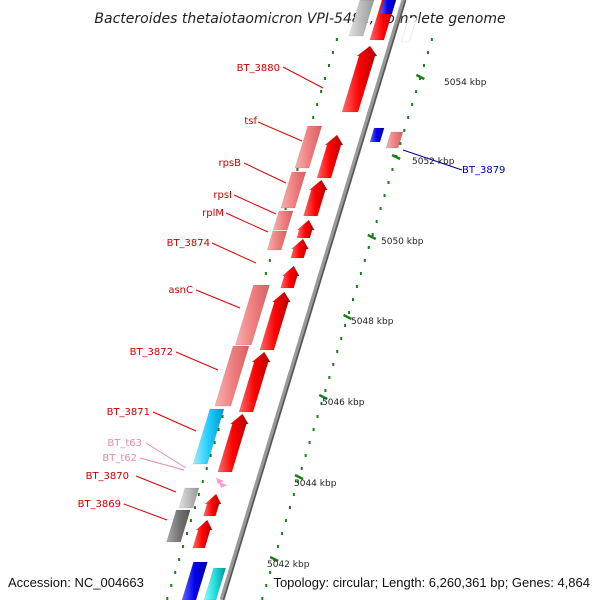  Describe the element at coordinates (258, 68) in the screenshot. I see `gene-label-bt3880: BT_3880` at that location.